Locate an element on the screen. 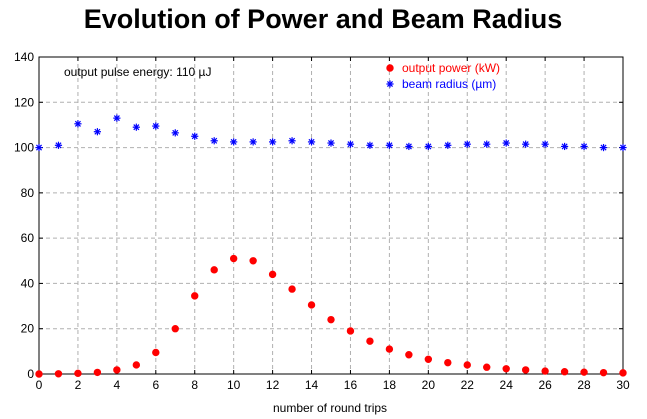 This screenshot has width=647, height=419. y-tick-label: 60 is located at coordinates (28, 238).